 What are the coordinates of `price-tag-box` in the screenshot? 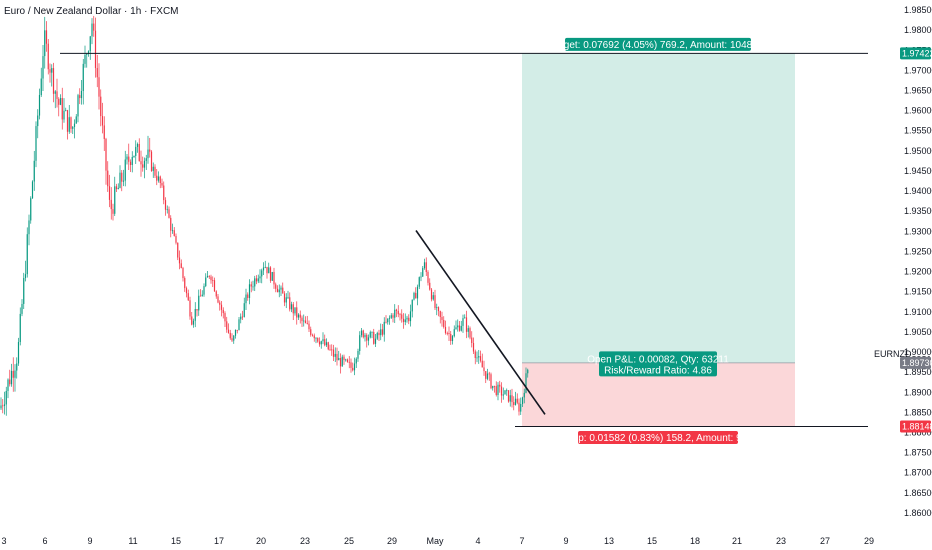 It's located at (915, 53).